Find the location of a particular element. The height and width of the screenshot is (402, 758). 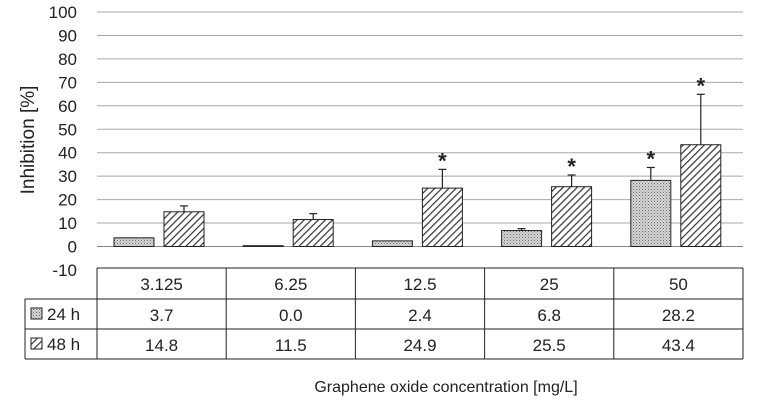

legend-swatch-48h is located at coordinates (36, 343).